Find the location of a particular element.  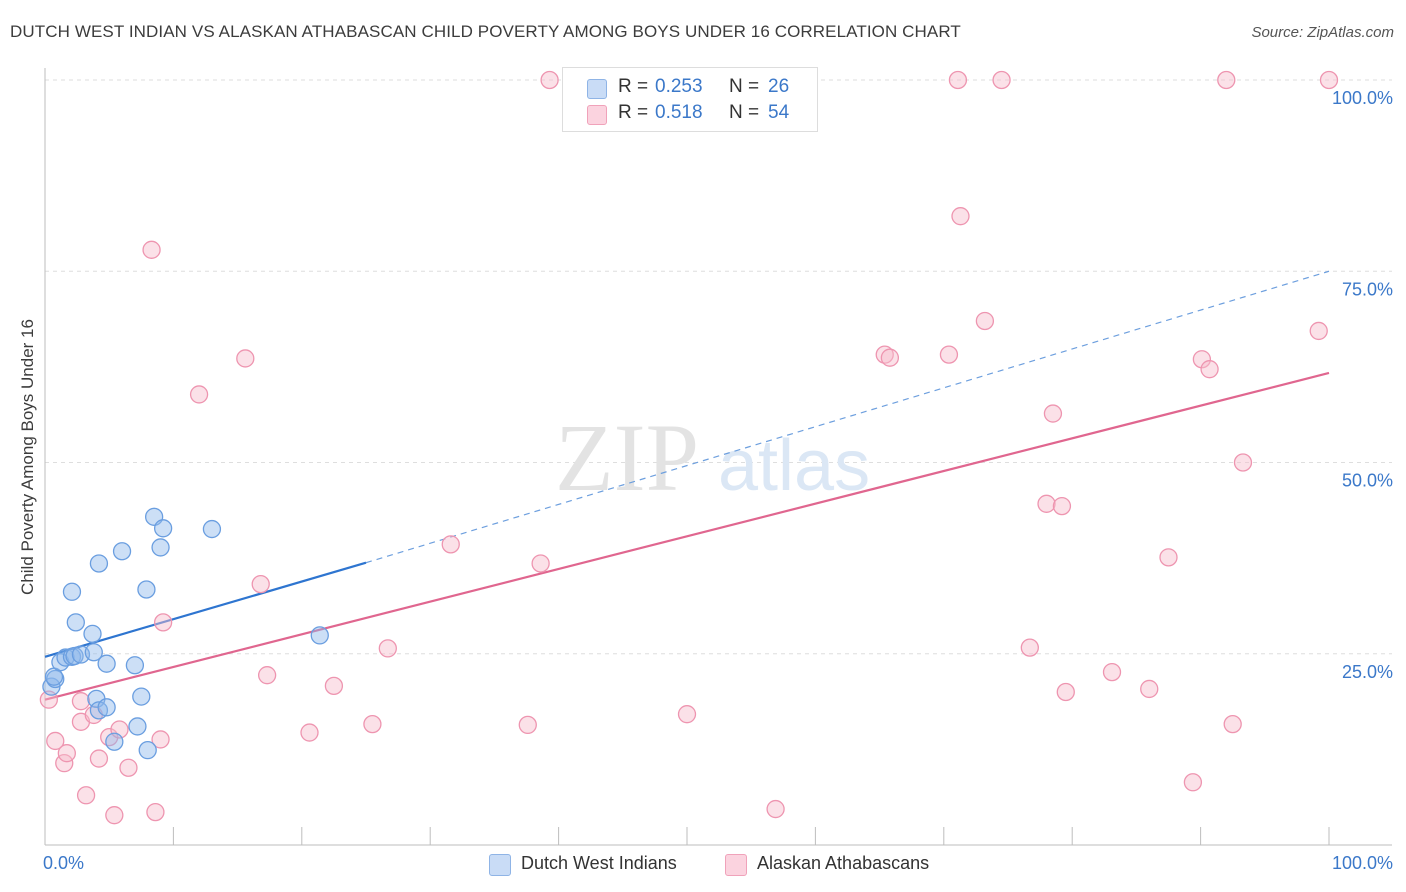

n-value: 26 is located at coordinates (779, 86).